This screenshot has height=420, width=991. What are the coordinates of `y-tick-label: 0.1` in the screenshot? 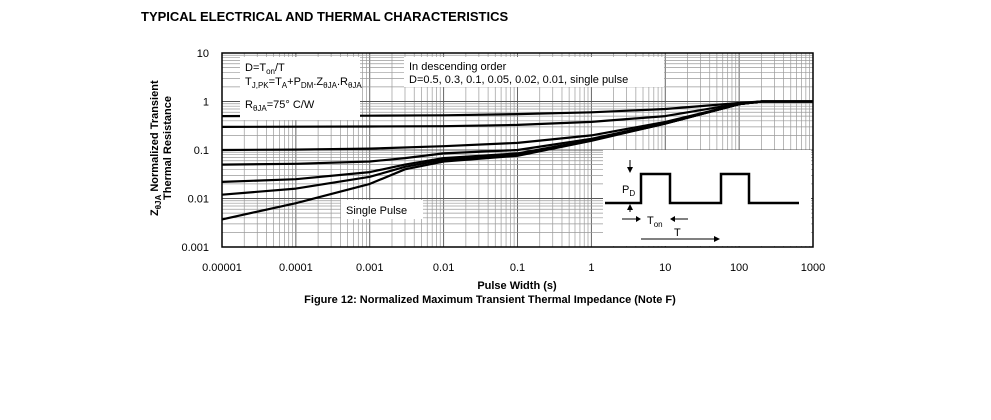 It's located at (201, 151).